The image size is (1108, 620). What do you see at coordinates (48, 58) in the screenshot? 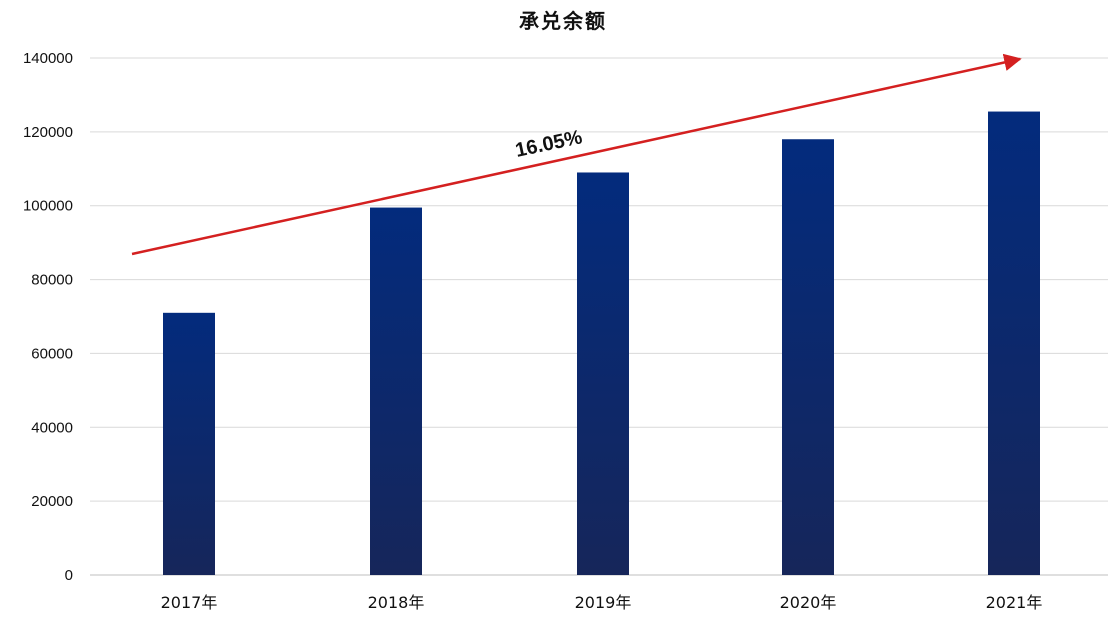
I see `y-tick-label: 140000` at bounding box center [48, 58].